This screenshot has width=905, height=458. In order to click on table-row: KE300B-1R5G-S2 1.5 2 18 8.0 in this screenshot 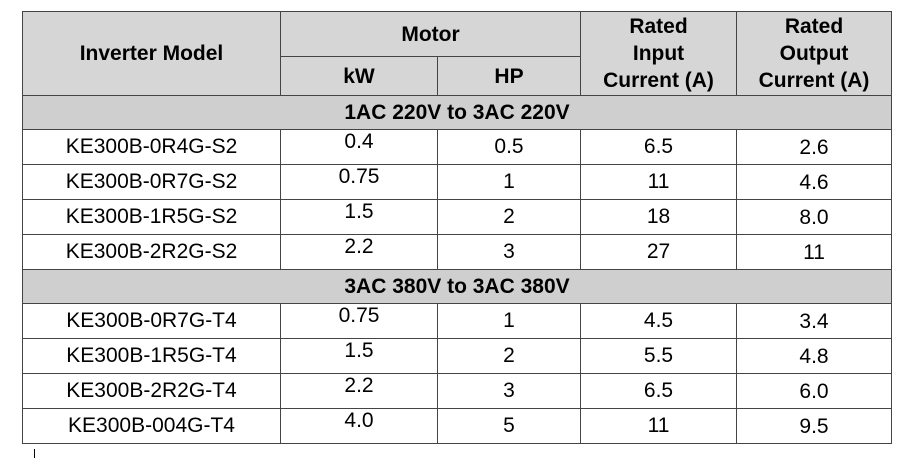, I will do `click(457, 217)`.